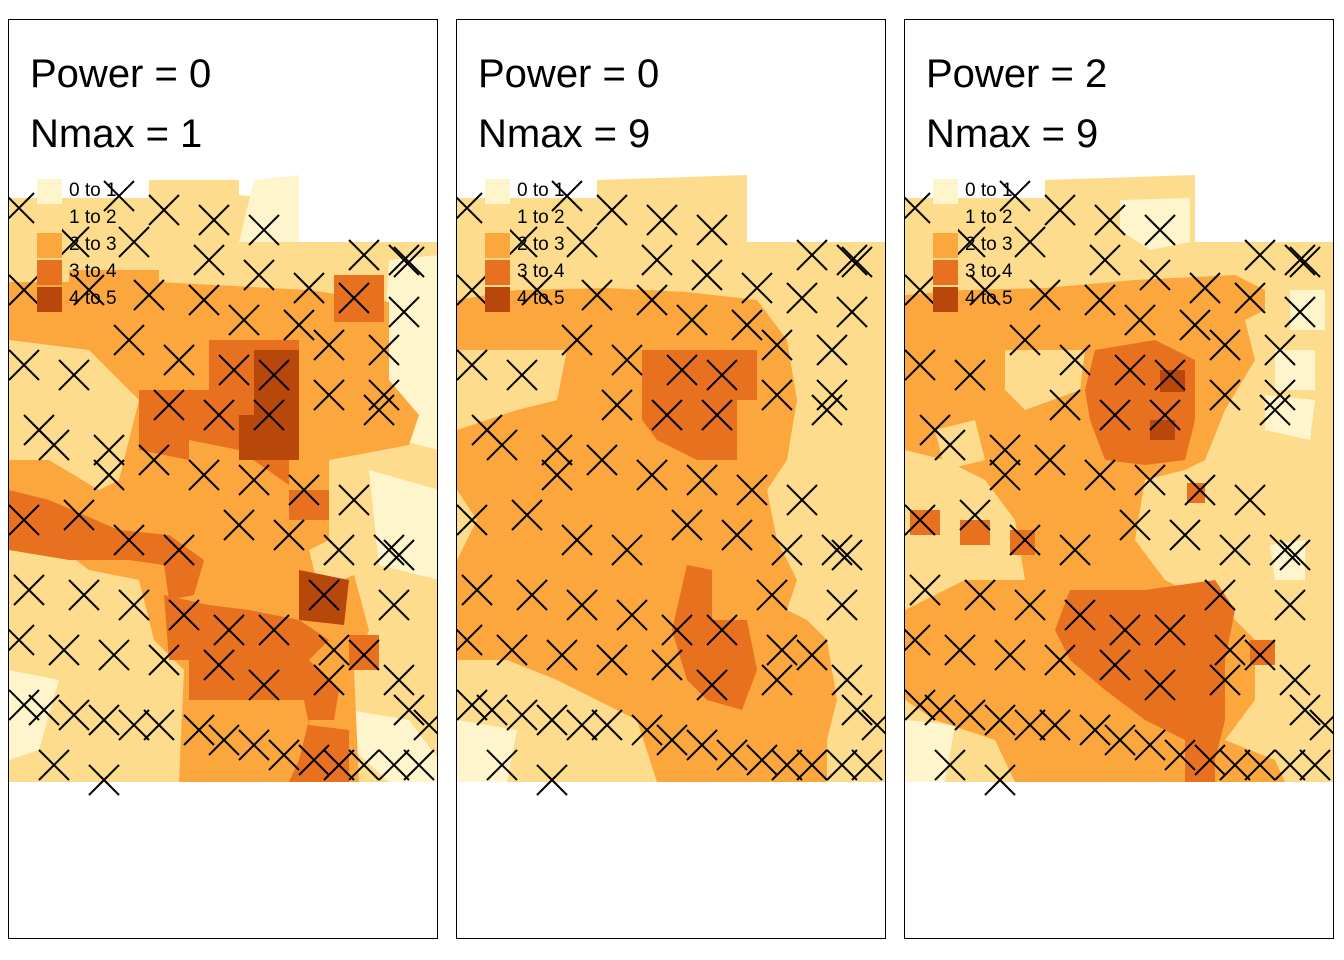  What do you see at coordinates (989, 190) in the screenshot?
I see `legend-label: 0 to 1` at bounding box center [989, 190].